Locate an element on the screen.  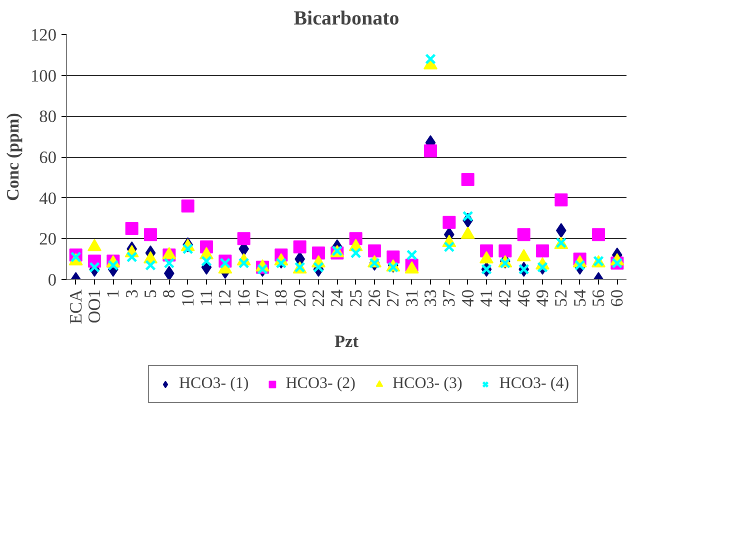
y-tick-label: 60 is located at coordinates (47, 157).